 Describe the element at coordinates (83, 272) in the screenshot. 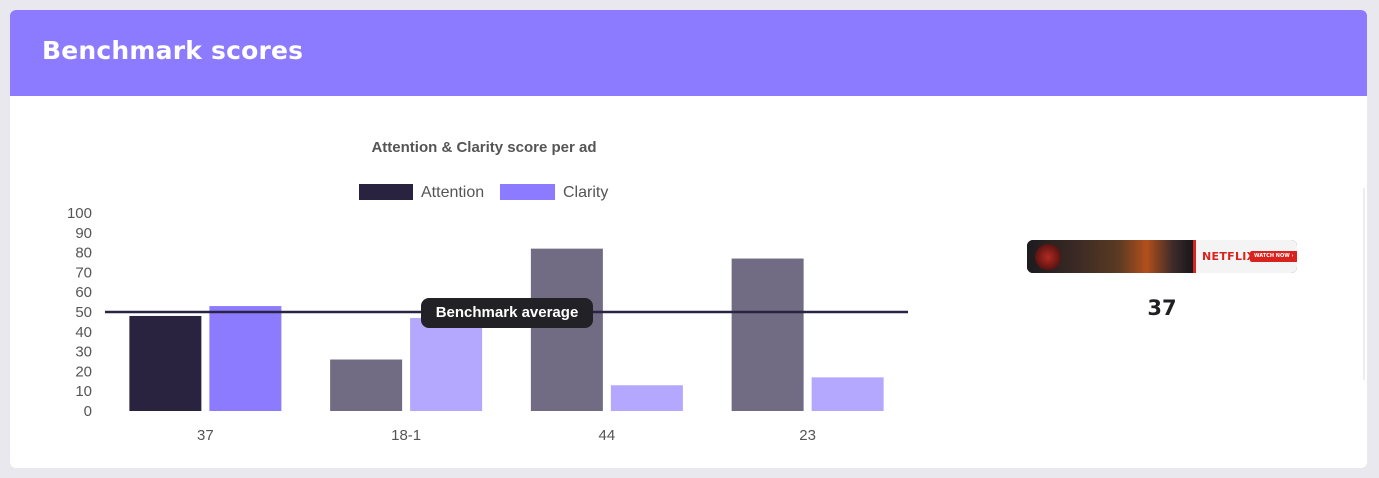

I see `y-tick-label: 70` at that location.